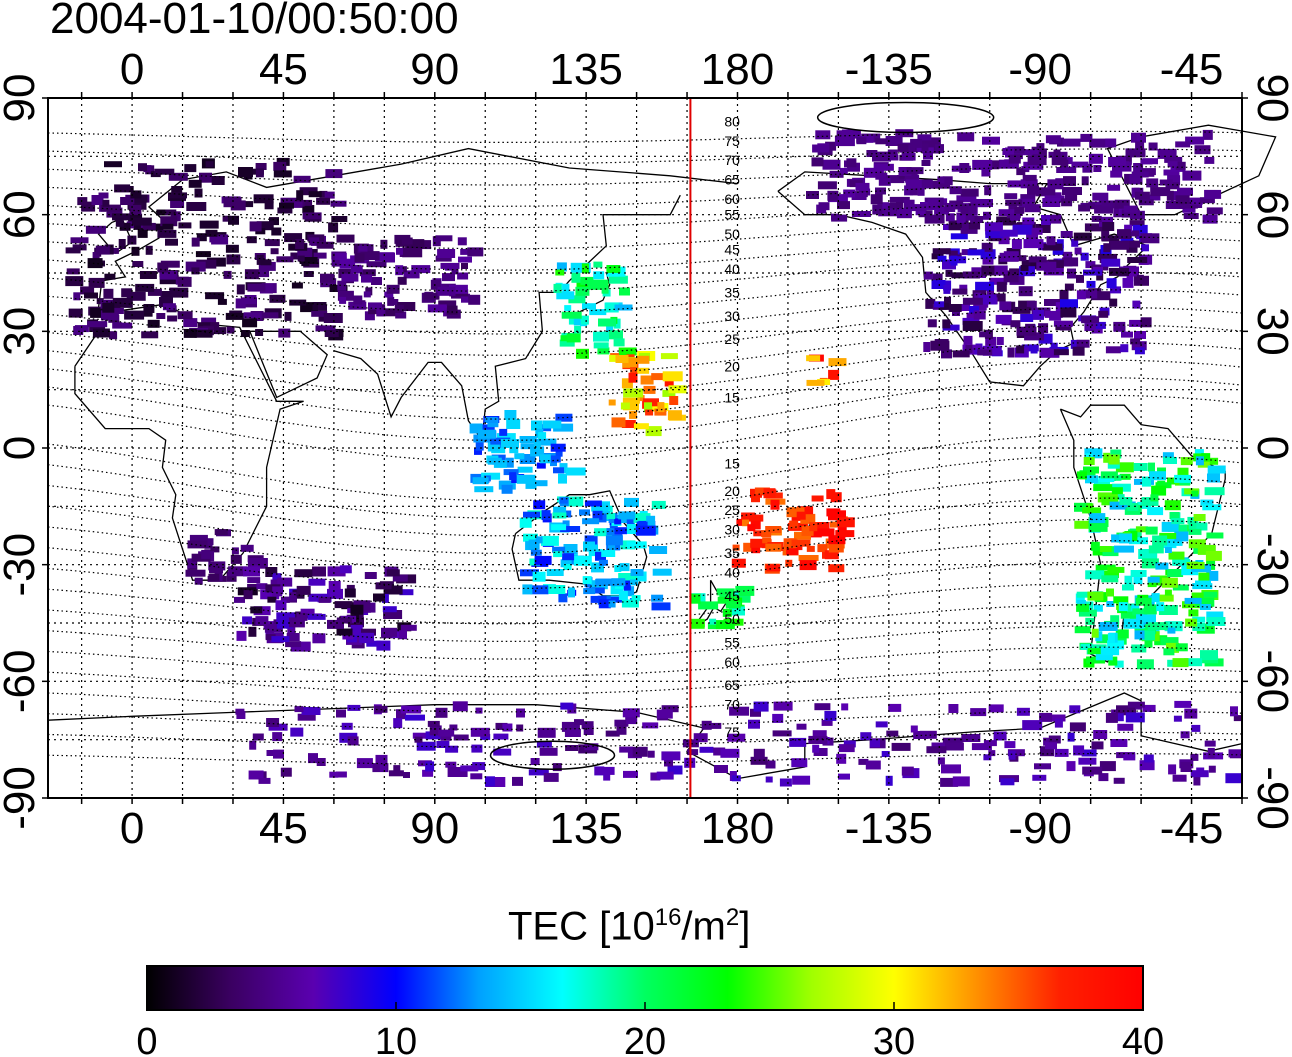 This screenshot has width=1292, height=1057. I want to click on top-lon-label: 180, so click(737, 69).